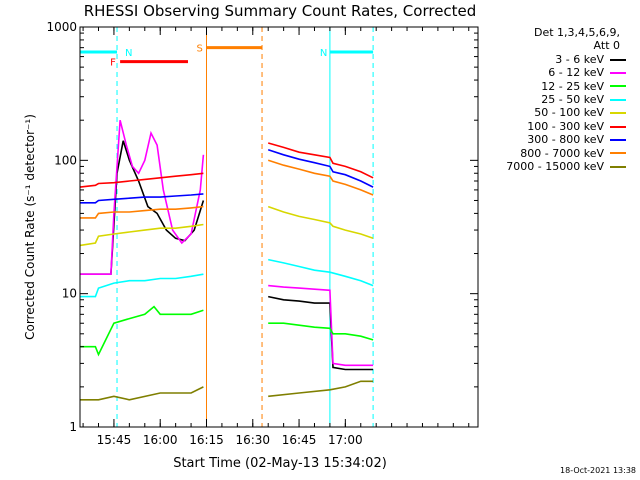 The height and width of the screenshot is (480, 640). Describe the element at coordinates (606, 46) in the screenshot. I see `legend-header-line2: Att 0` at that location.